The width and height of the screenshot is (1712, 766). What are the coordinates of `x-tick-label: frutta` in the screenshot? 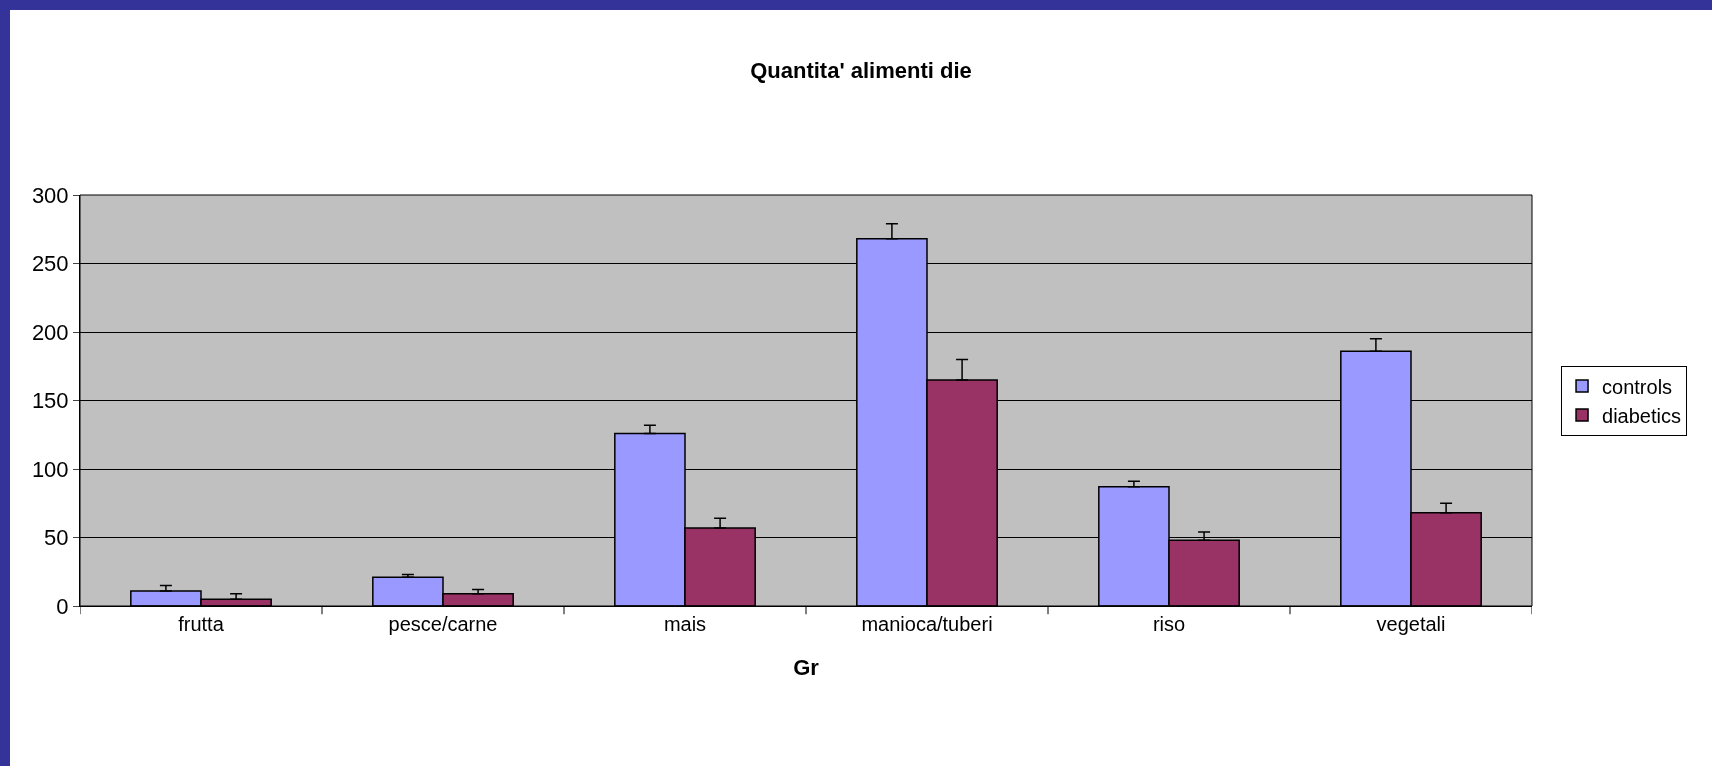 It's located at (201, 624).